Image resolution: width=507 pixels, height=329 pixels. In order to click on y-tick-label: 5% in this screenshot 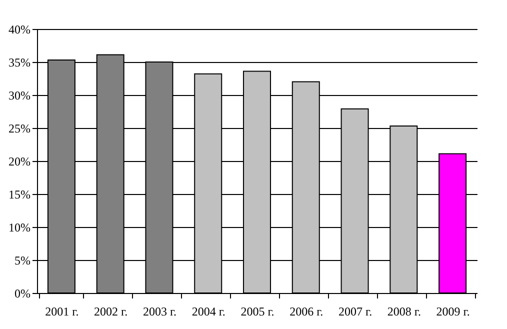, I will do `click(22, 261)`.